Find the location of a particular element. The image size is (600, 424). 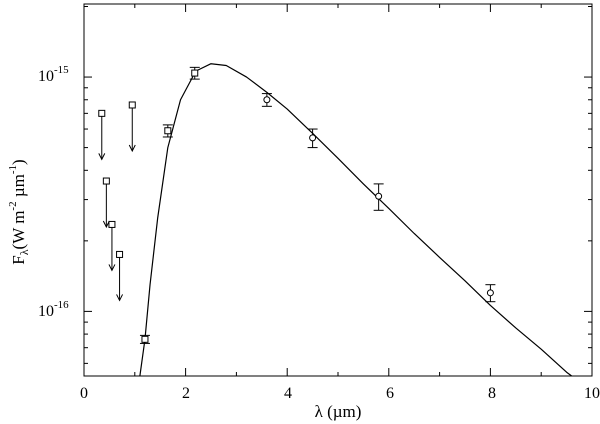

y-tick-labels: 10-15 10-16 is located at coordinates (53, 192).